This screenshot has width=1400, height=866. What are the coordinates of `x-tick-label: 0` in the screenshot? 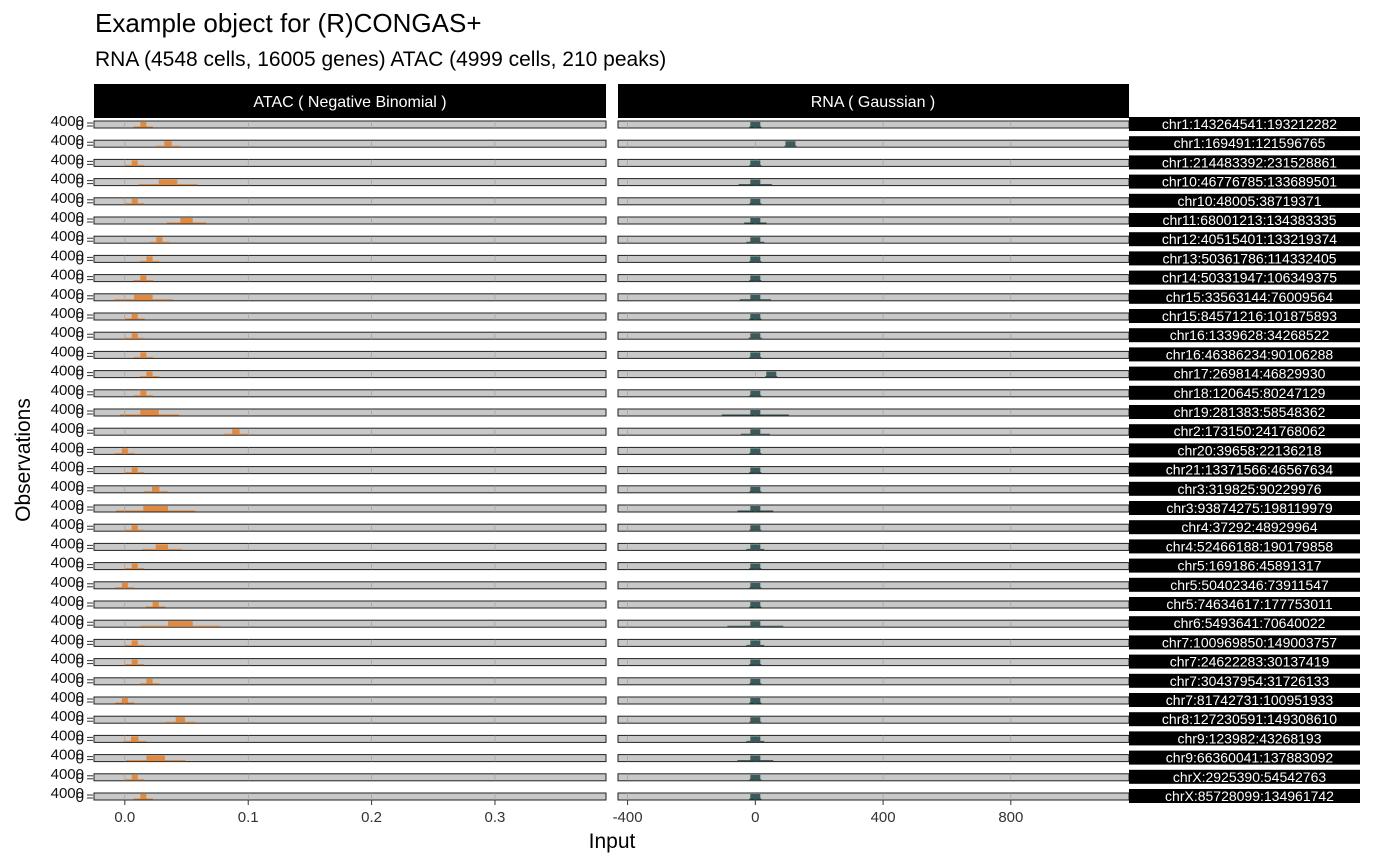 It's located at (755, 817).